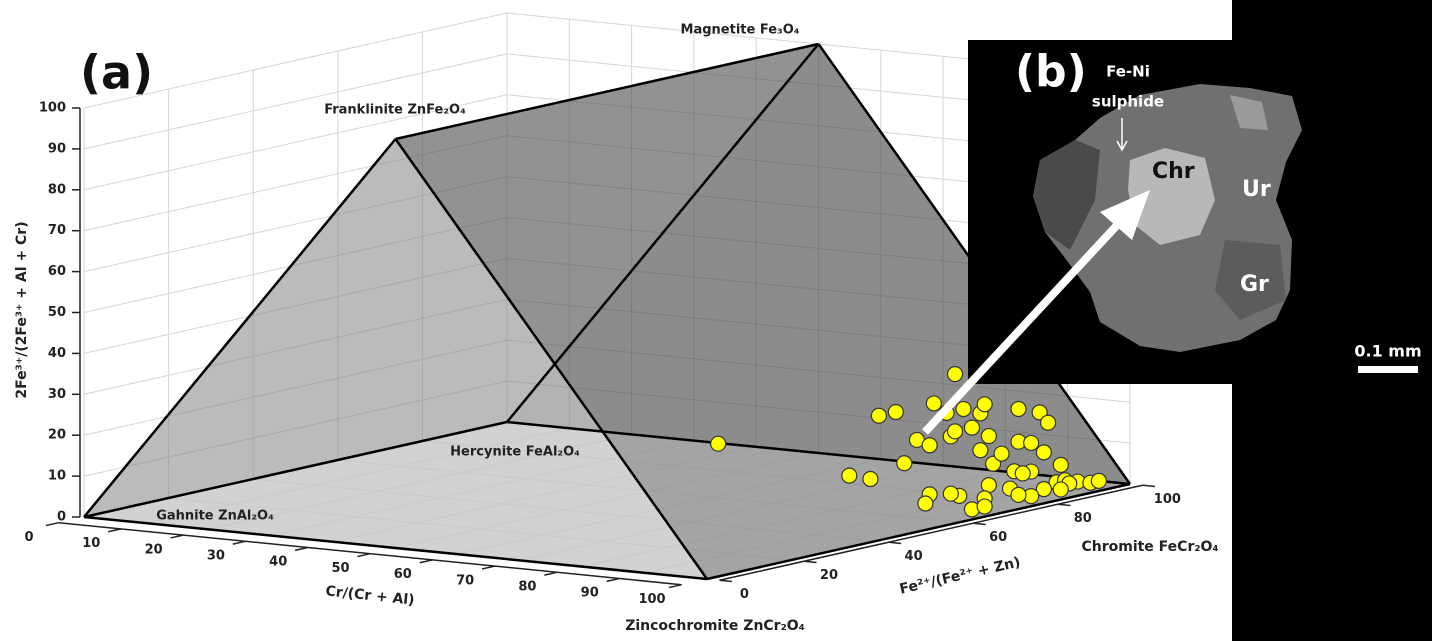 This screenshot has height=641, width=1432. What do you see at coordinates (340, 568) in the screenshot?
I see `x-tick-label: 50` at bounding box center [340, 568].